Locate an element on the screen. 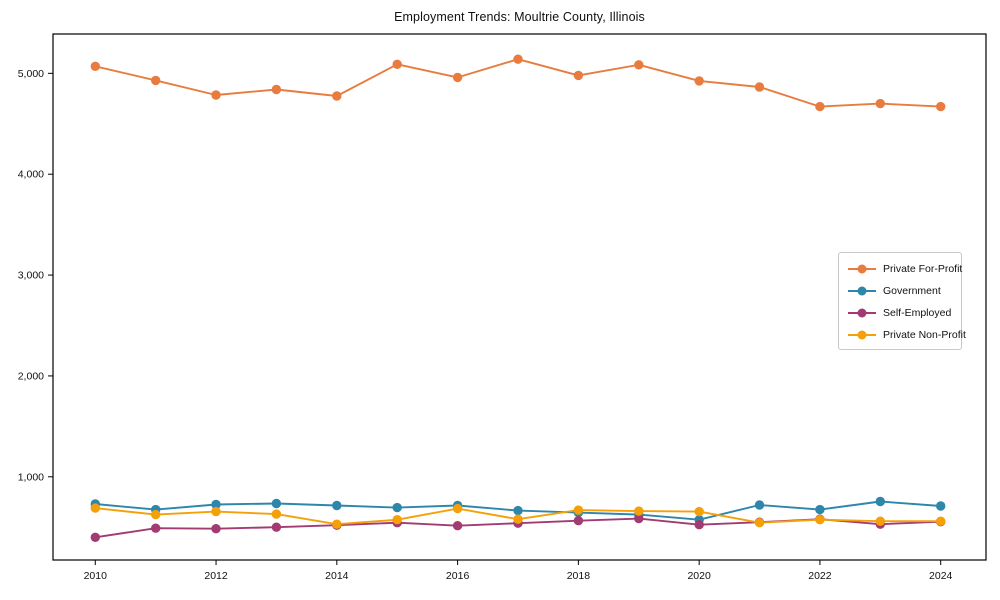 The width and height of the screenshot is (1000, 600). legend-item: Government is located at coordinates (900, 290).